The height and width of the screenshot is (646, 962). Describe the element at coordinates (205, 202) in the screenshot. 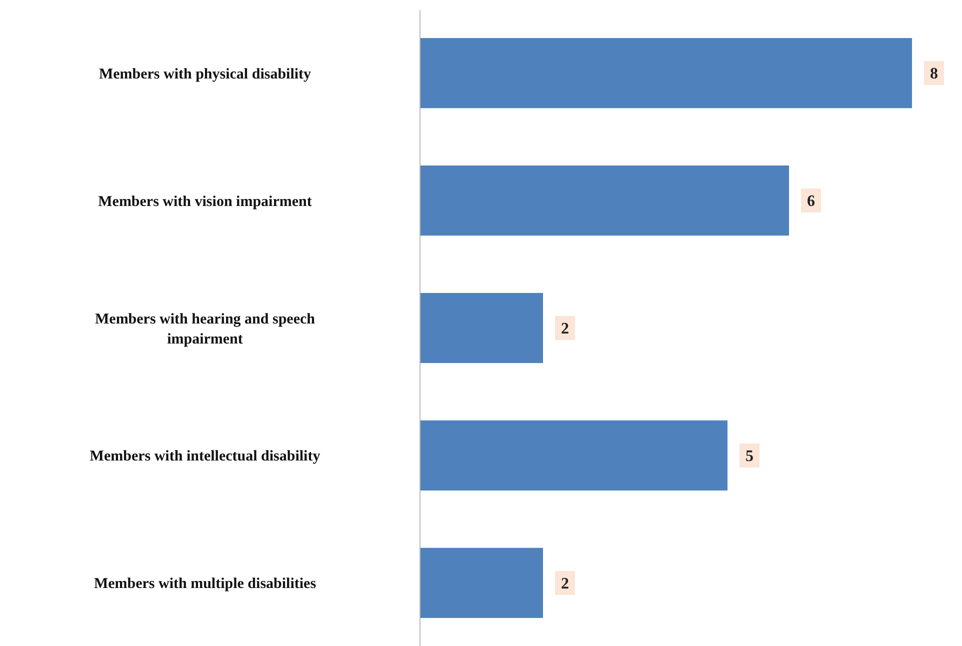

I see `y-tick-label: Members with vision impairment` at that location.